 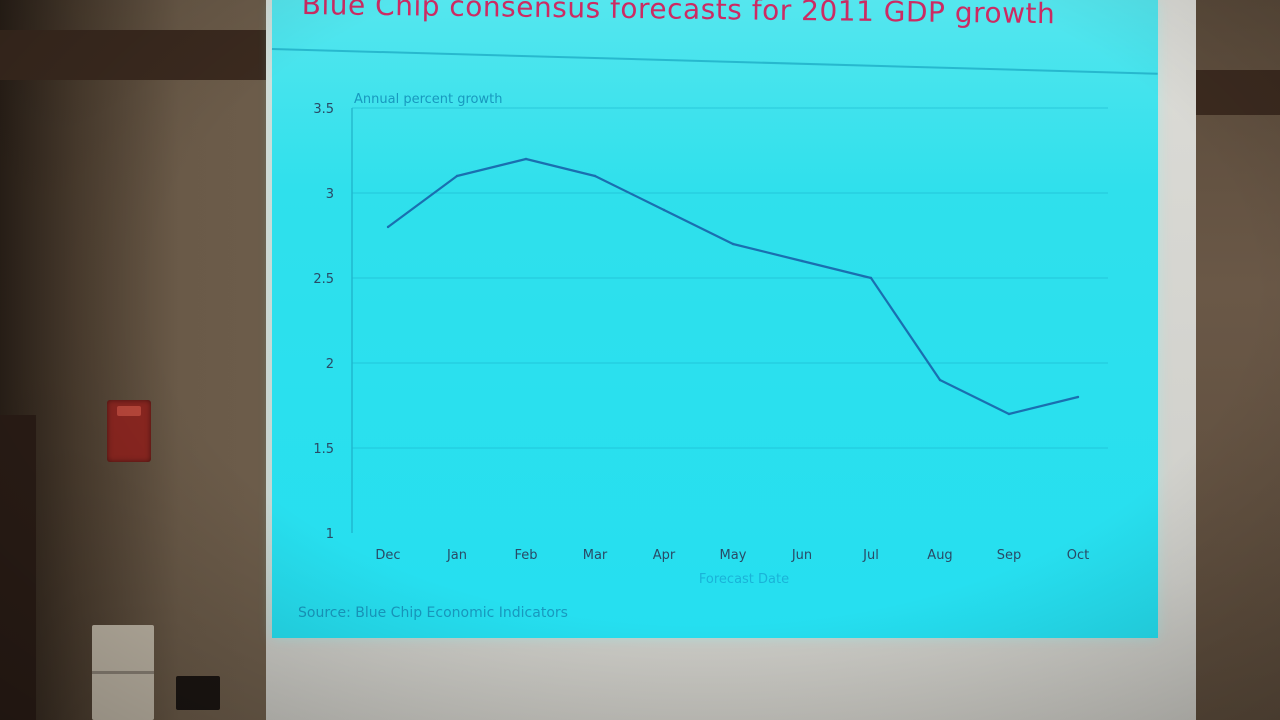 What do you see at coordinates (870, 555) in the screenshot?
I see `x-tick-label: Jul` at bounding box center [870, 555].